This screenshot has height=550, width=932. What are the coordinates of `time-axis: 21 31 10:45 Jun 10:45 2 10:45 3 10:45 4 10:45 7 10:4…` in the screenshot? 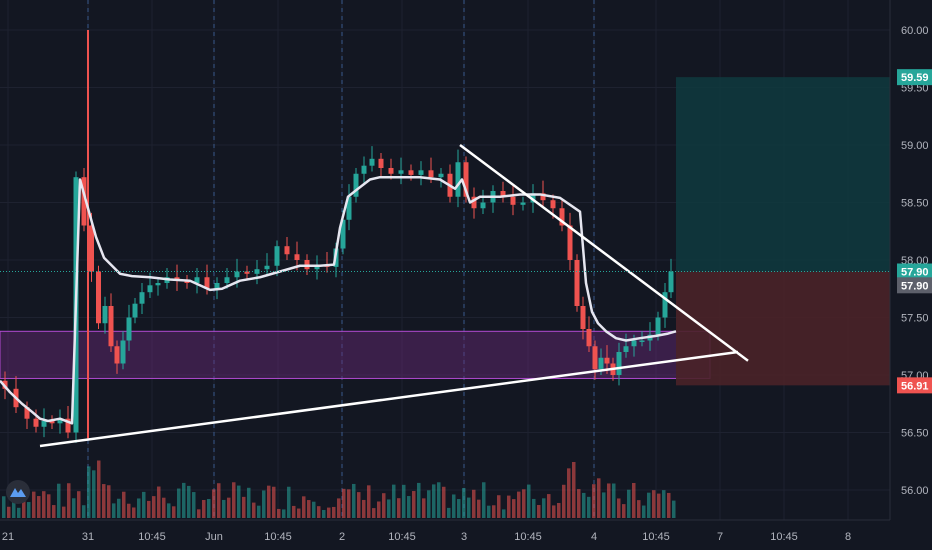 It's located at (445, 534).